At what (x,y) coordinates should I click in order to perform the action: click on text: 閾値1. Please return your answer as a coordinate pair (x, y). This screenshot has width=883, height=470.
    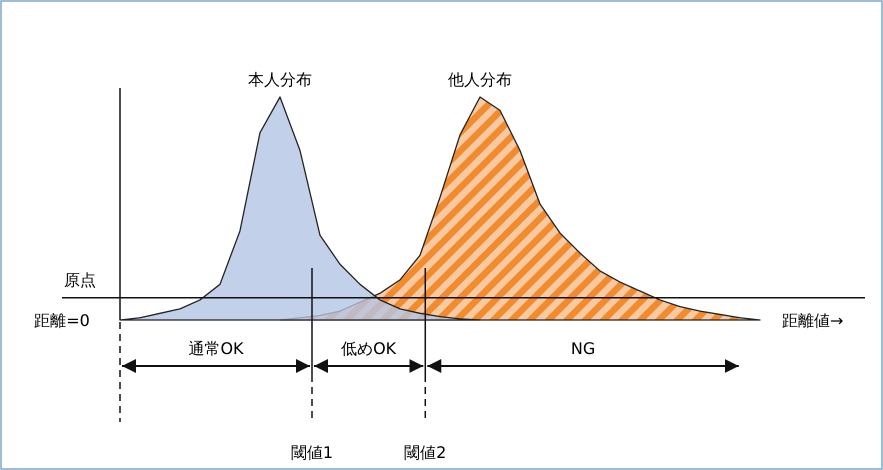
    Looking at the image, I should click on (312, 452).